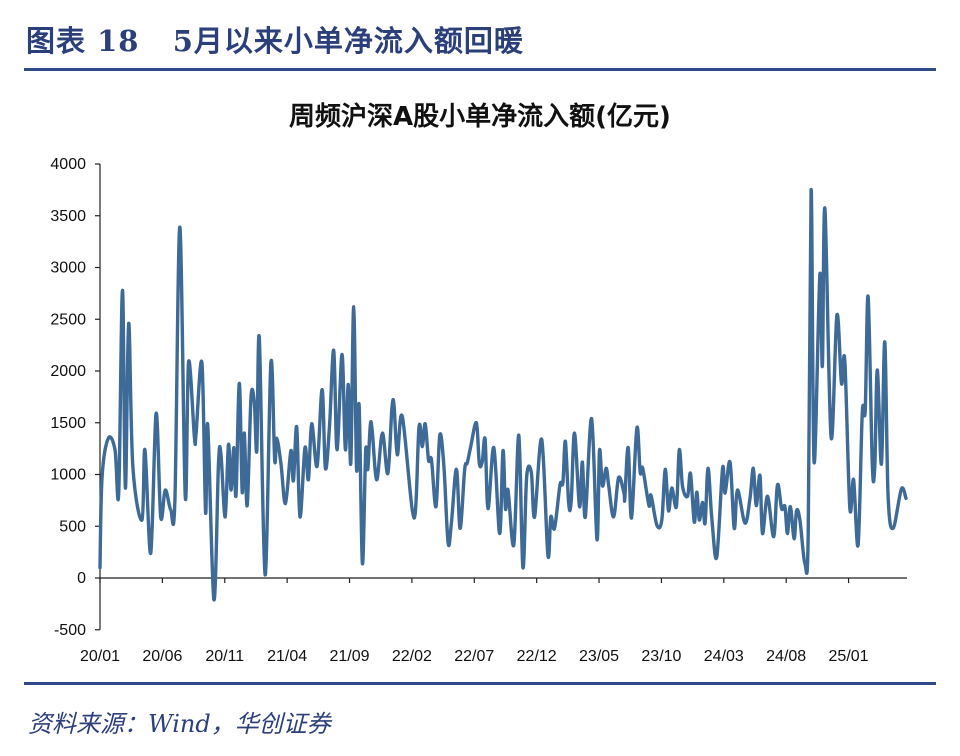  What do you see at coordinates (68, 216) in the screenshot?
I see `y-tick-label: 3500` at bounding box center [68, 216].